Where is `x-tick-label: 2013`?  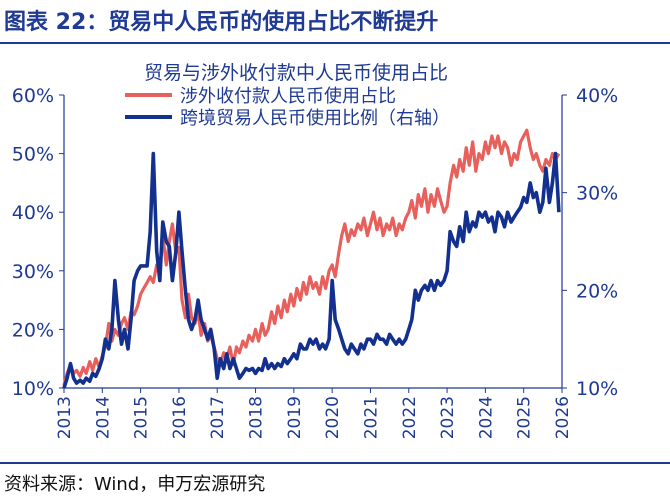 x-tick-label: 2013 is located at coordinates (65, 417).